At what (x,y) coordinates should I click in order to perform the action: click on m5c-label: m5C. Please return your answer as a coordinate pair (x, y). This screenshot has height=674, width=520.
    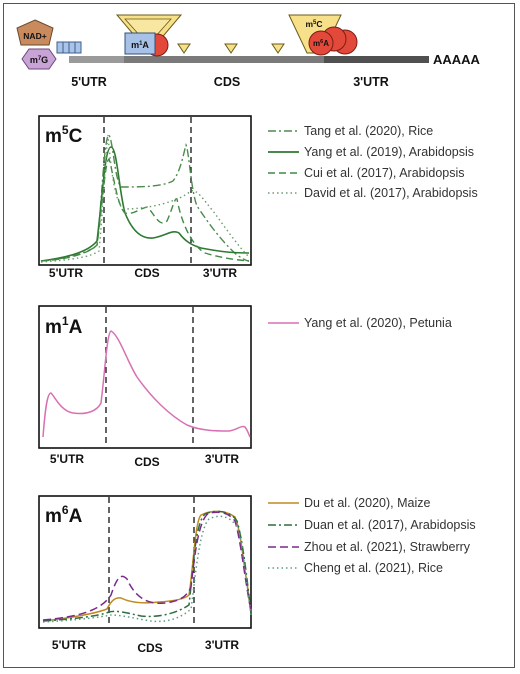
    Looking at the image, I should click on (313, 24).